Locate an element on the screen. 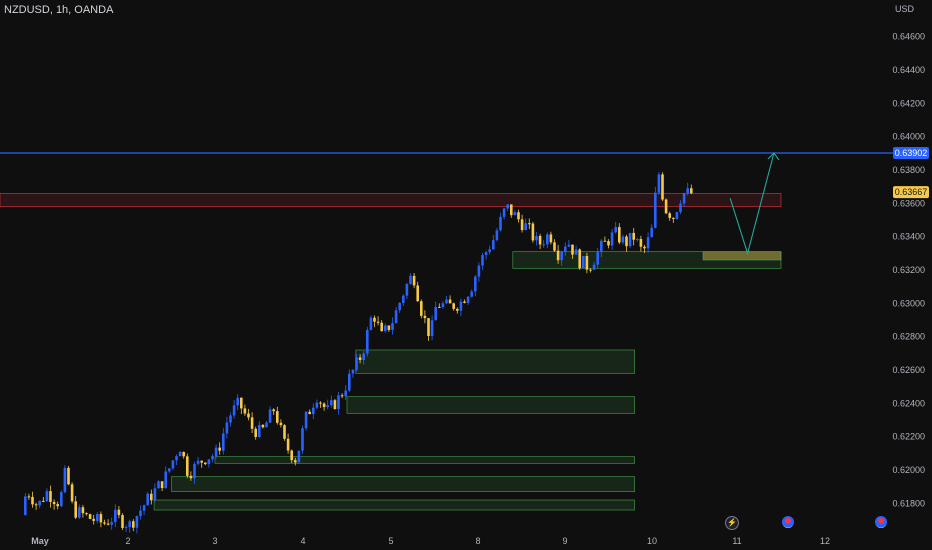 The image size is (932, 550). chart-title: NZDUSD, 1h, OANDA is located at coordinates (59, 10).